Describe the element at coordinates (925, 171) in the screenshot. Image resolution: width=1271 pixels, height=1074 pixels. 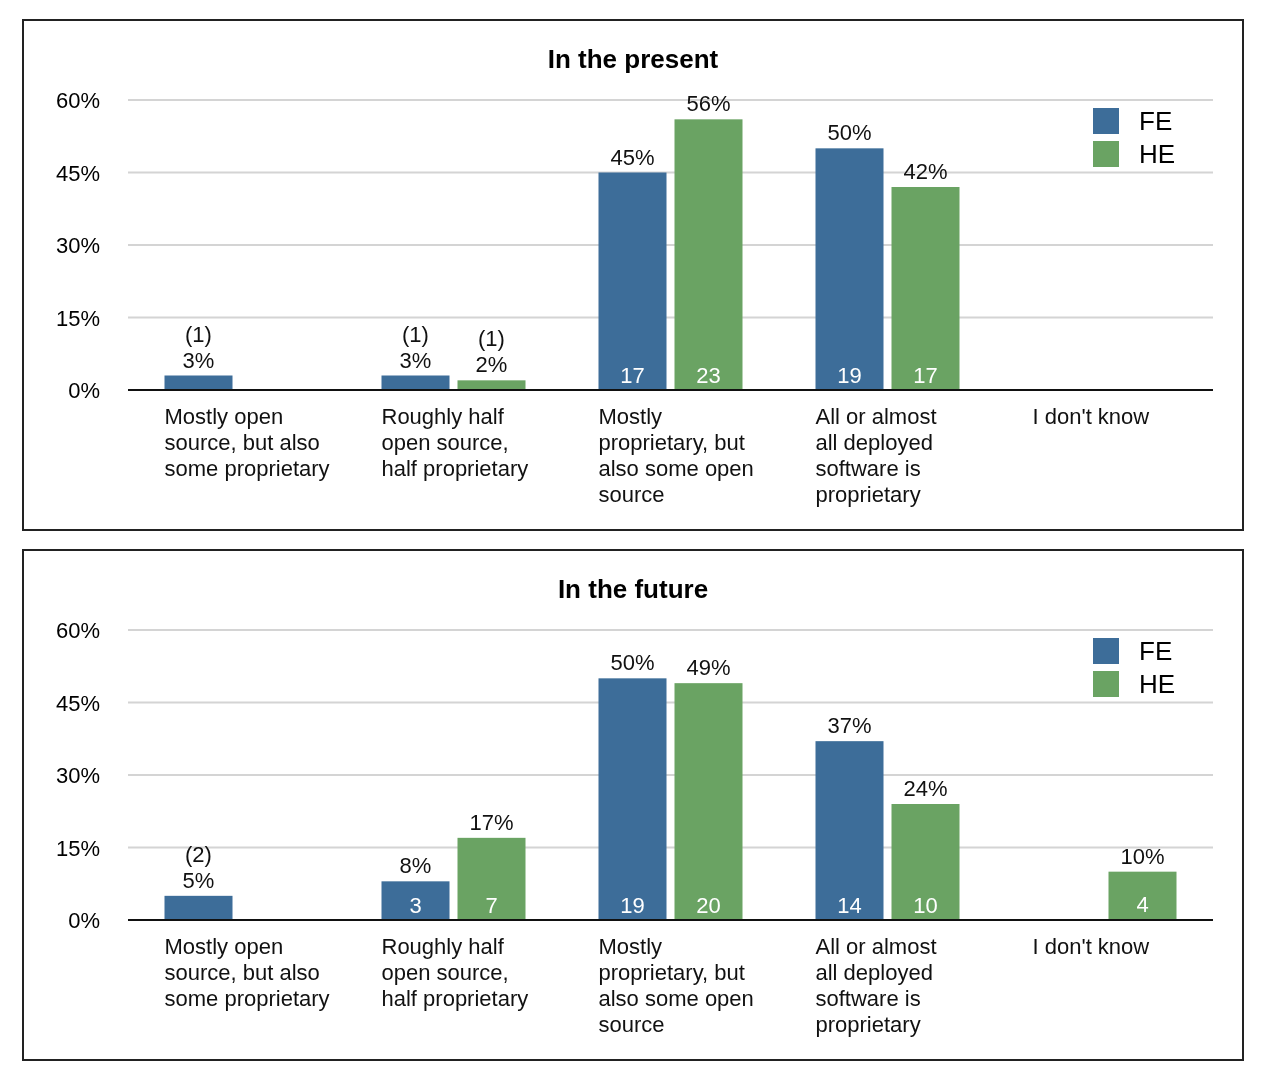
I see `data-label: 42%` at that location.